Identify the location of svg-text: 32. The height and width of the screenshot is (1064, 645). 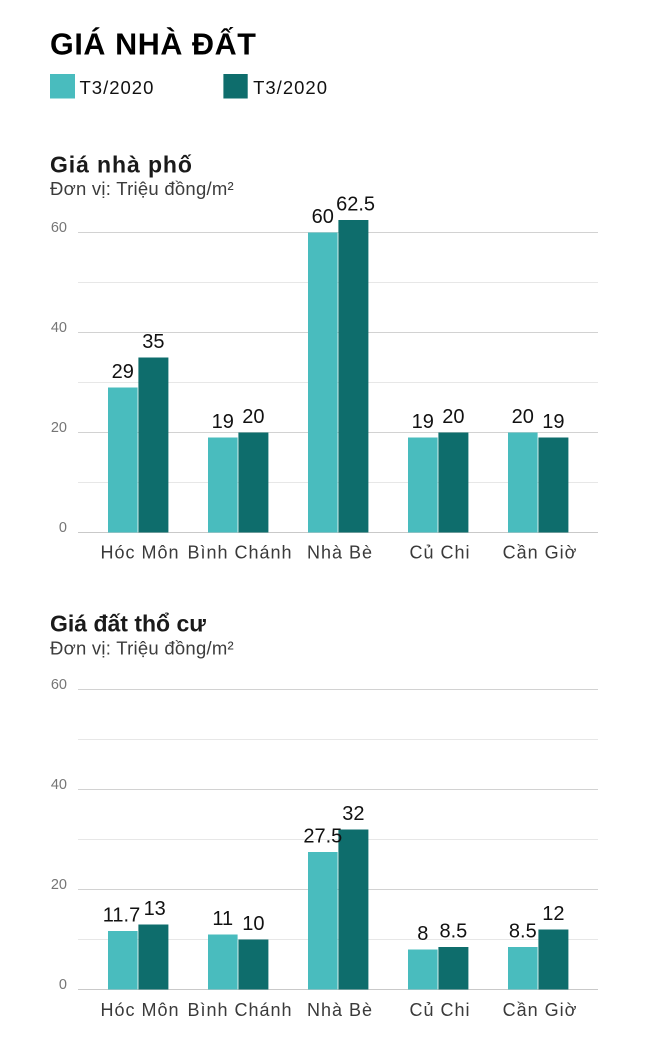
(353, 814).